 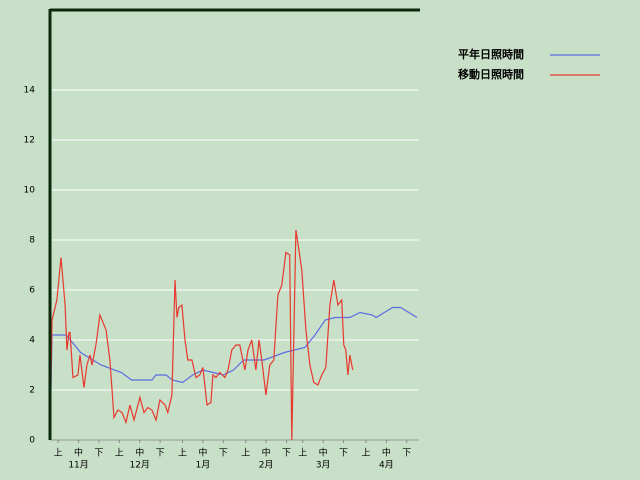 What do you see at coordinates (139, 465) in the screenshot?
I see `month-label: 12月` at bounding box center [139, 465].